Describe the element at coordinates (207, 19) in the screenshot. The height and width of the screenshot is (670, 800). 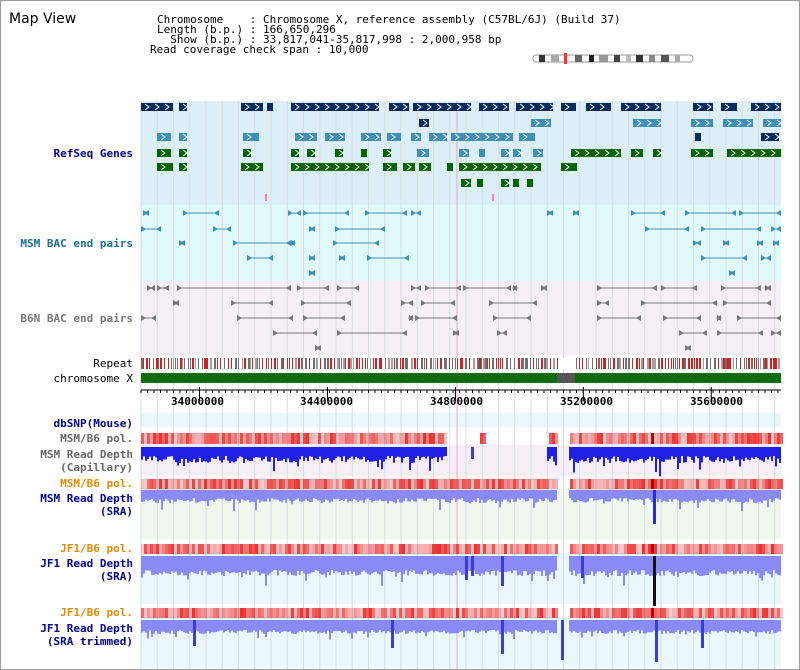
I see `info-chromosome-key: Chromosome :` at that location.